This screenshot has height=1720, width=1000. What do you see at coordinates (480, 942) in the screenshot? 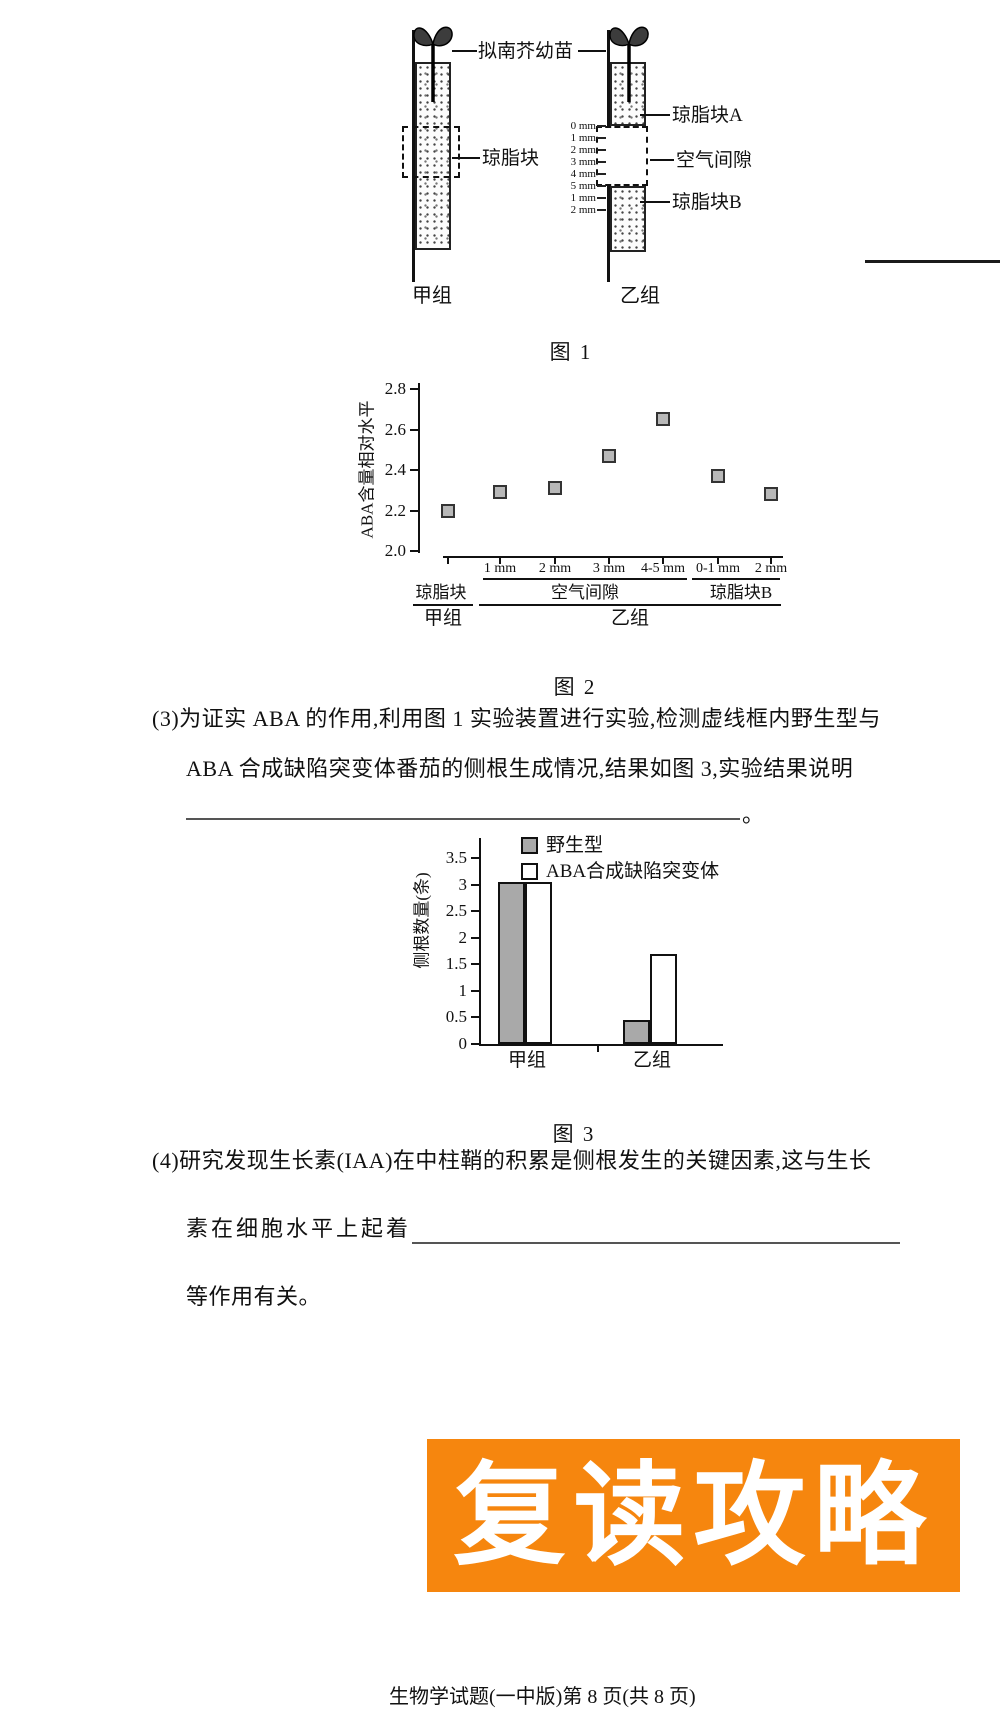
I see `fig3-y-axis` at bounding box center [480, 942].